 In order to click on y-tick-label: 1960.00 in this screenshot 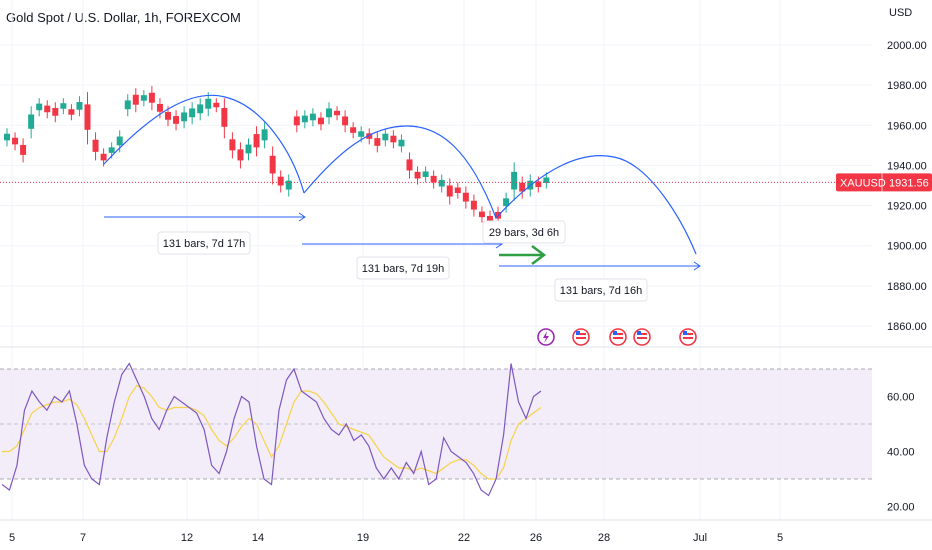, I will do `click(907, 126)`.